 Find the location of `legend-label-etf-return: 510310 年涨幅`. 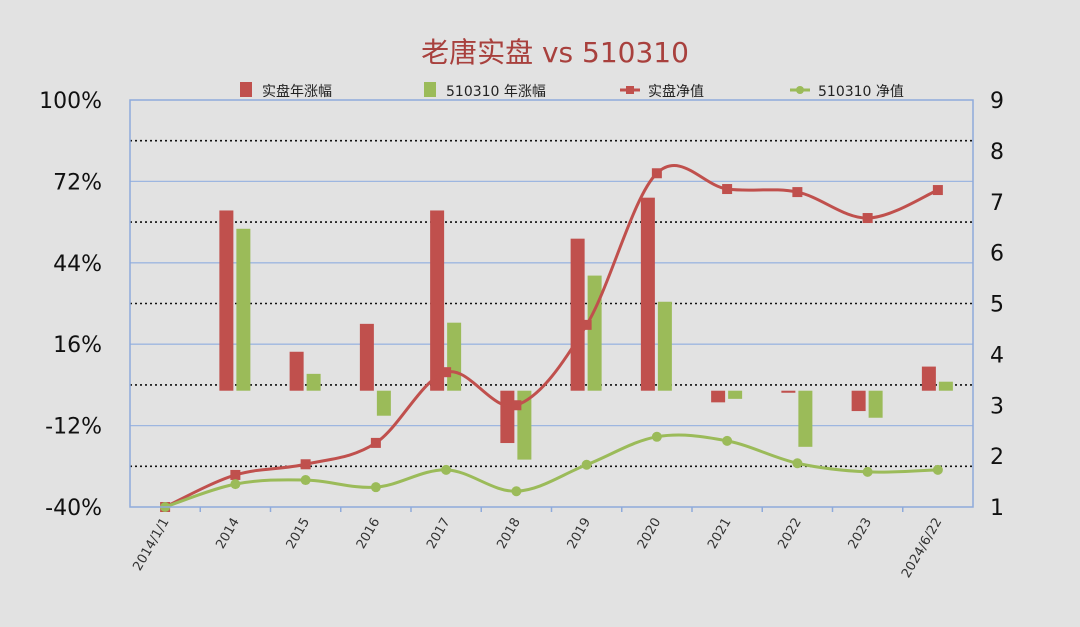

legend-label-etf-return: 510310 年涨幅 is located at coordinates (496, 92).